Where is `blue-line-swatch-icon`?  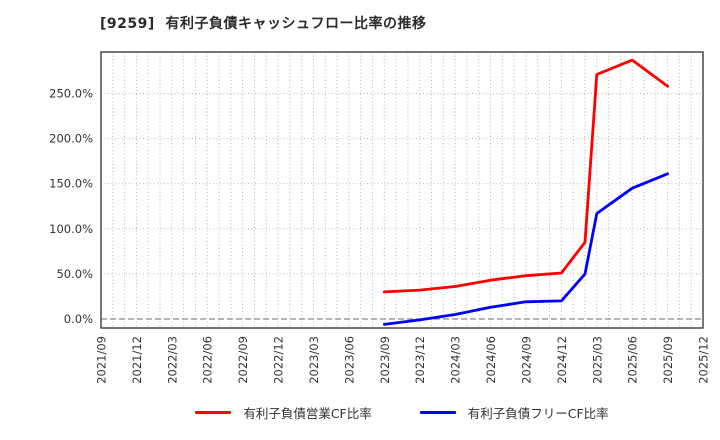 blue-line-swatch-icon is located at coordinates (437, 412).